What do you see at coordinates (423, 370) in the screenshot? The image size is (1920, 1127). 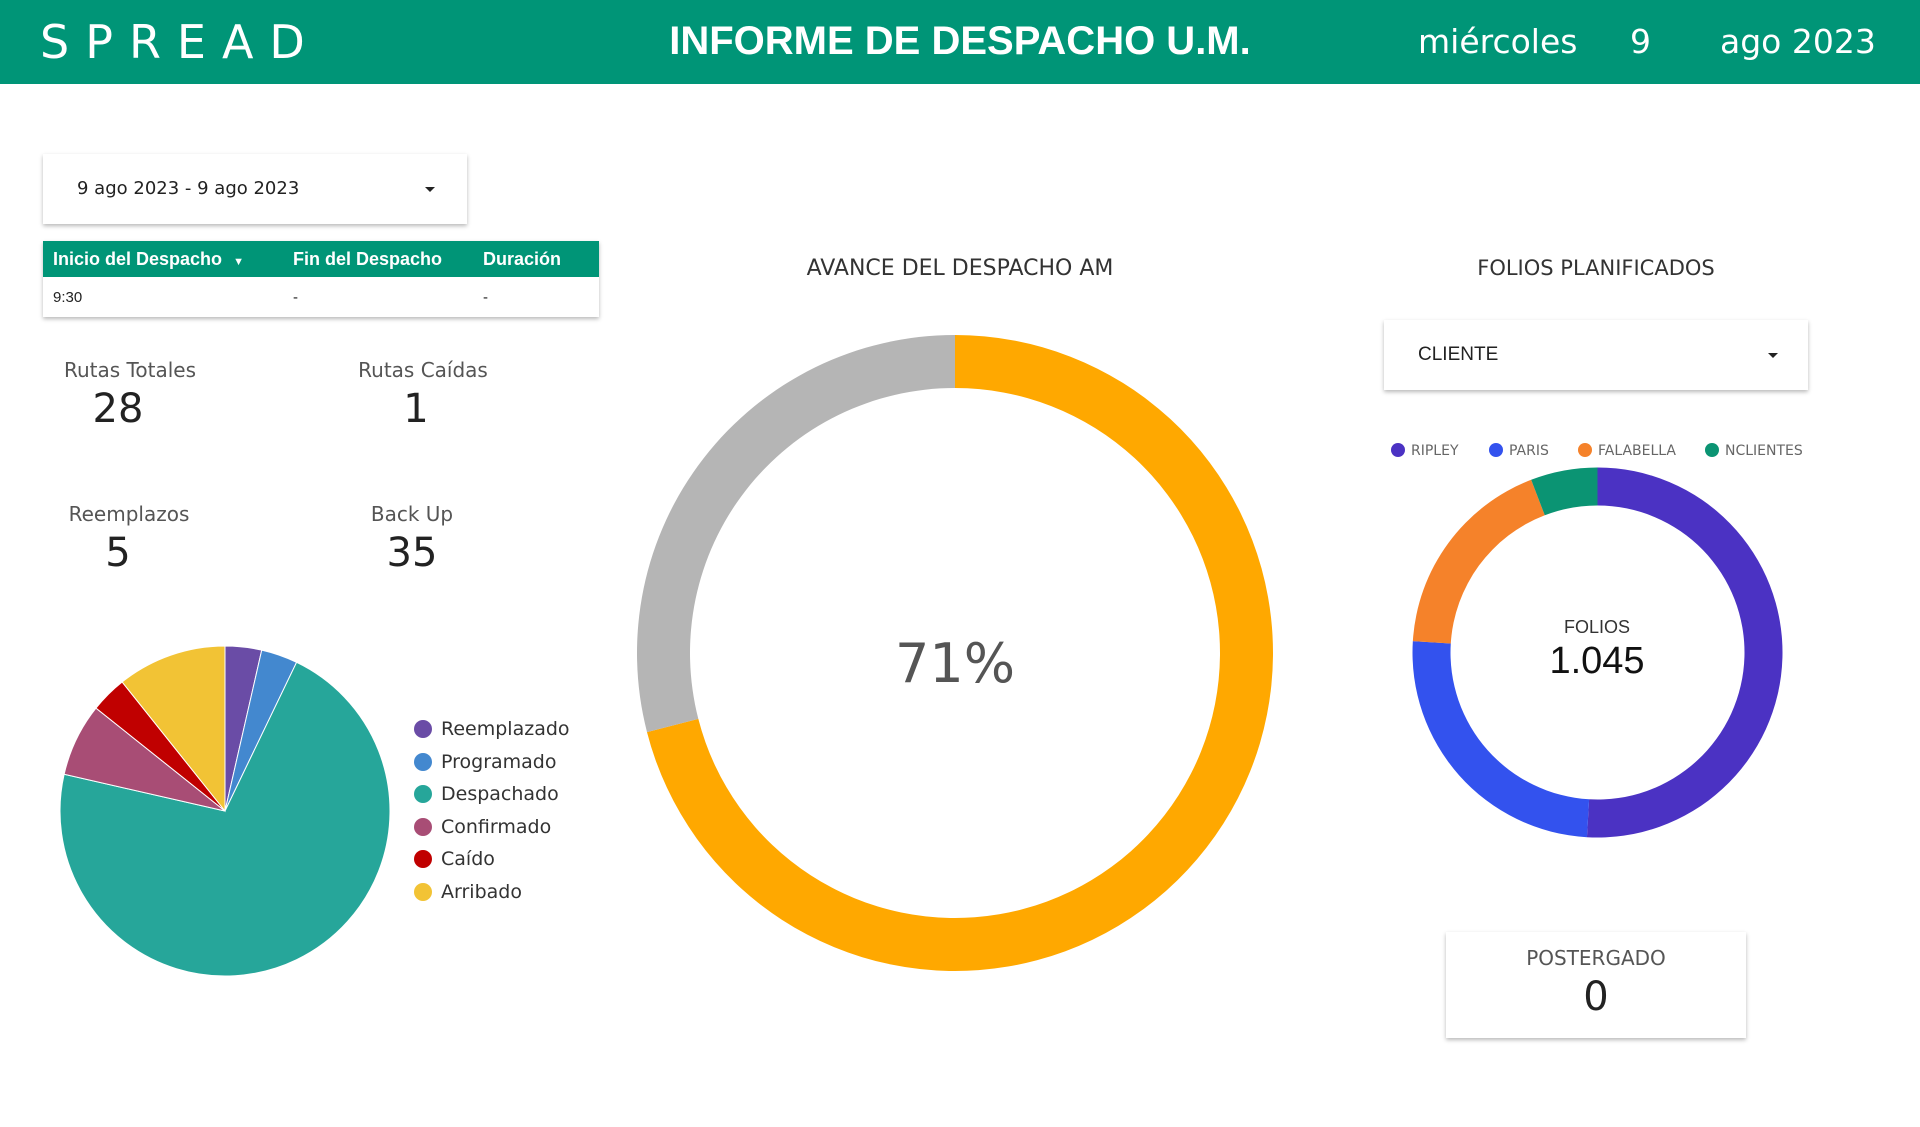 I see `kpi-rutas-caidas-label: Rutas Caídas` at bounding box center [423, 370].